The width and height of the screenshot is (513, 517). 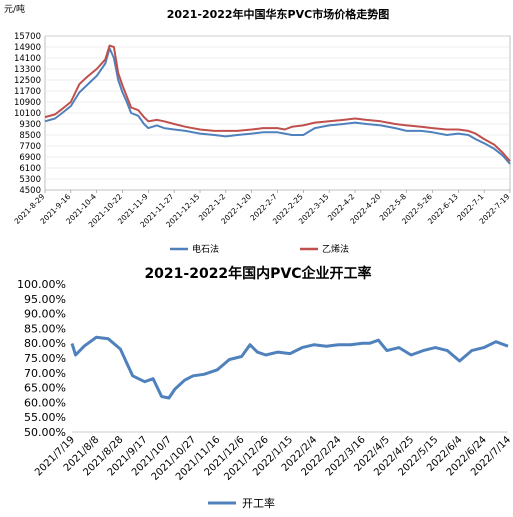 I want to click on chart2-y-tick-label: 80.00%, so click(x=45, y=343).